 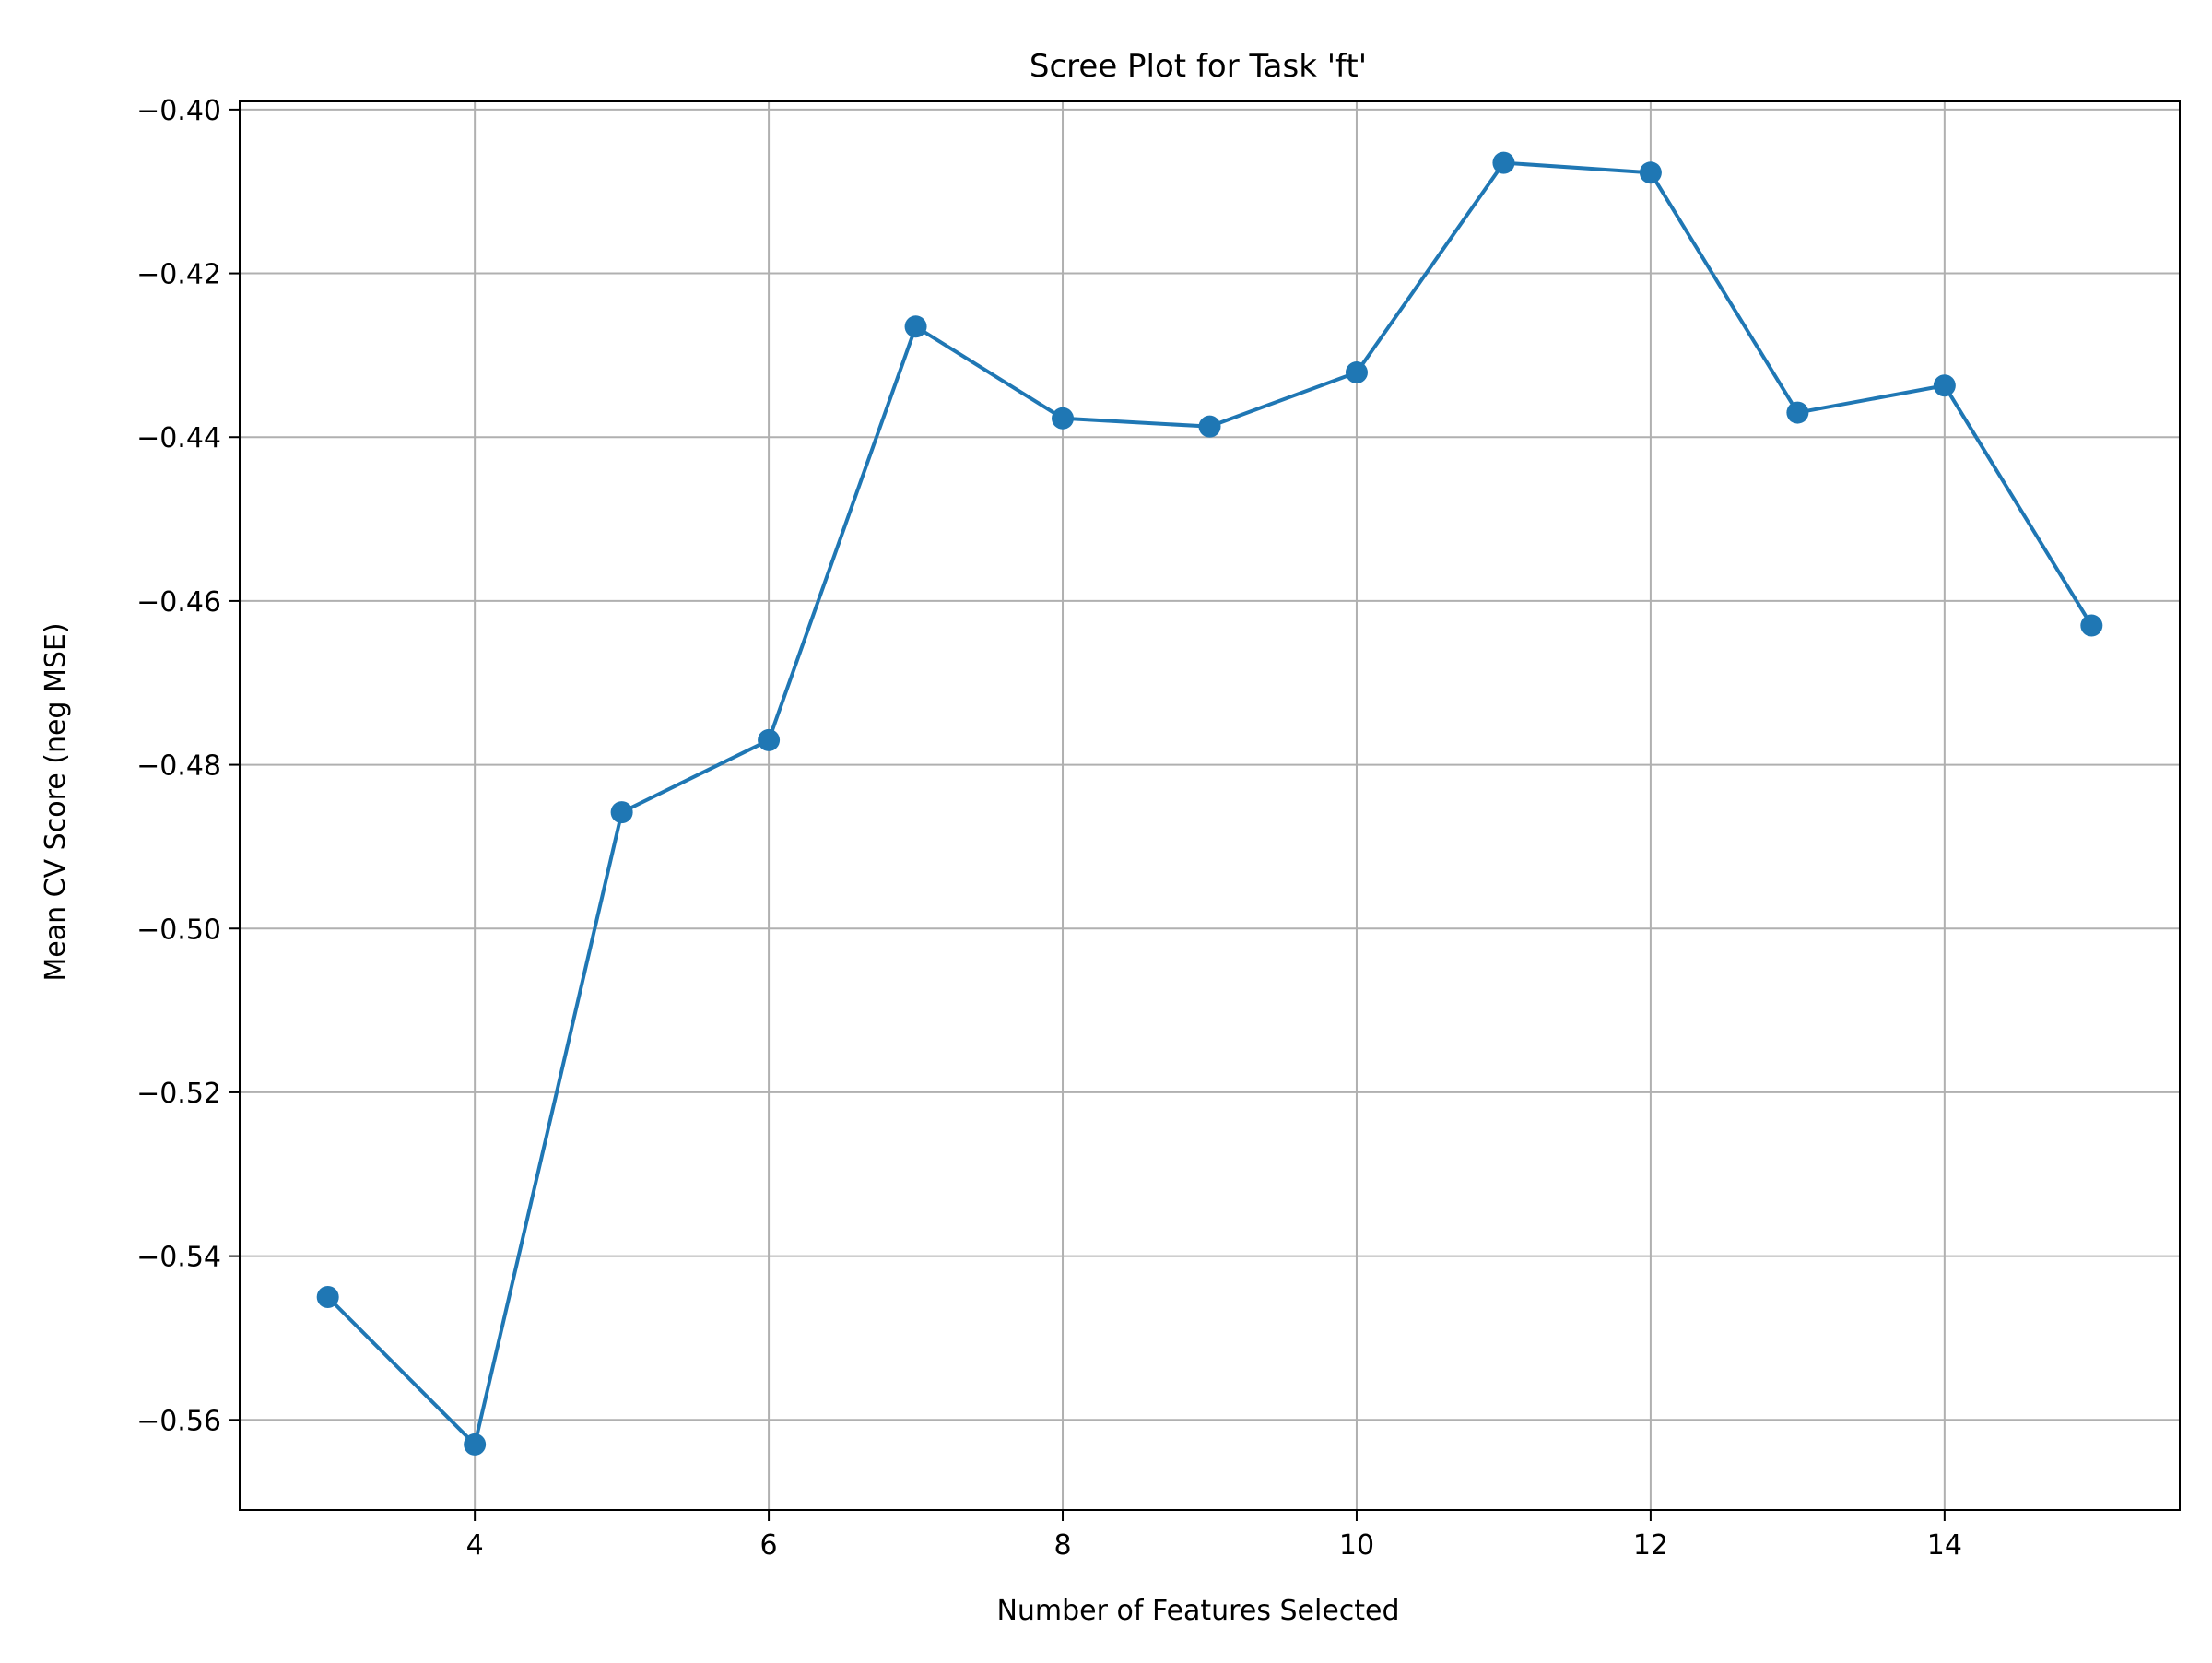 I want to click on x-tick-label: 6, so click(x=769, y=1545).